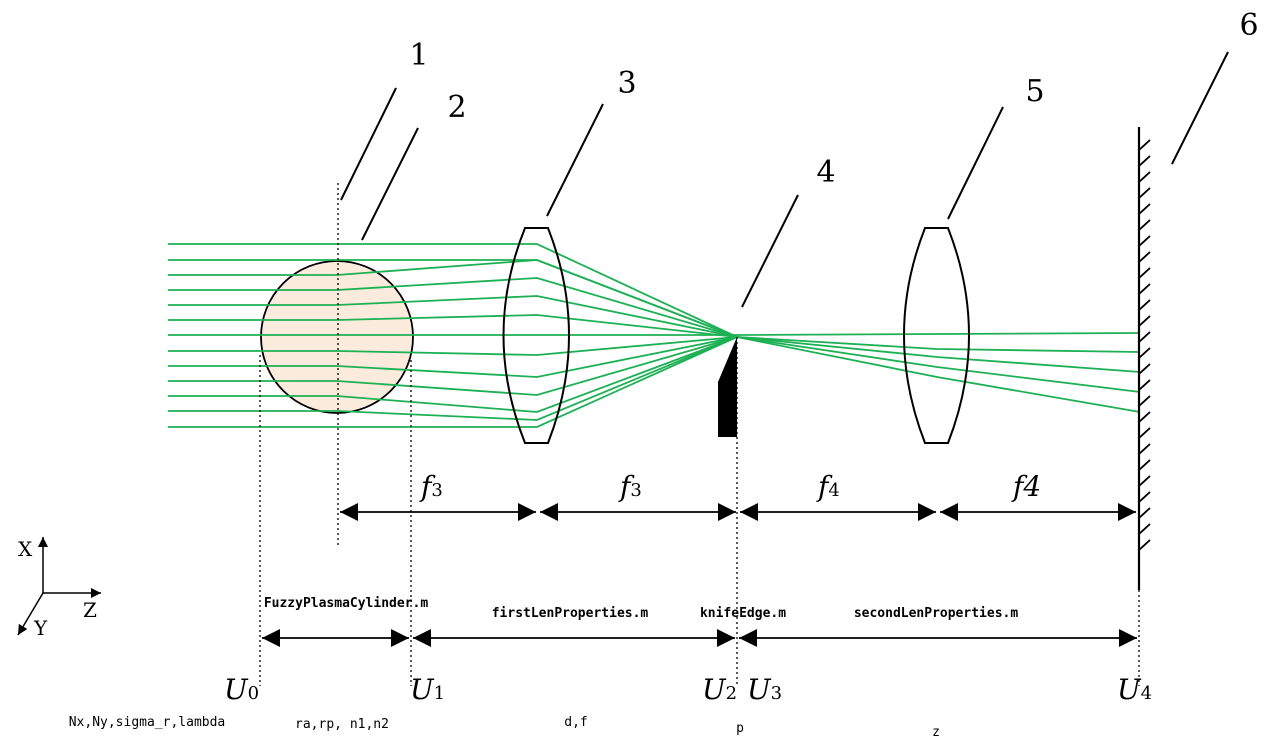 The width and height of the screenshot is (1274, 747). Describe the element at coordinates (570, 613) in the screenshot. I see `module-label-first-lens: firstLenProperties.m` at that location.